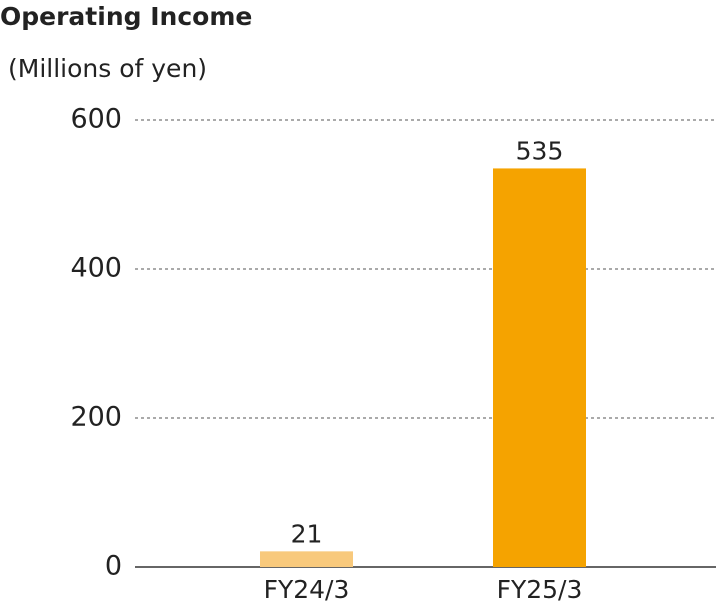 This screenshot has height=613, width=716. What do you see at coordinates (96, 417) in the screenshot?
I see `y-tick-label: 200` at bounding box center [96, 417].